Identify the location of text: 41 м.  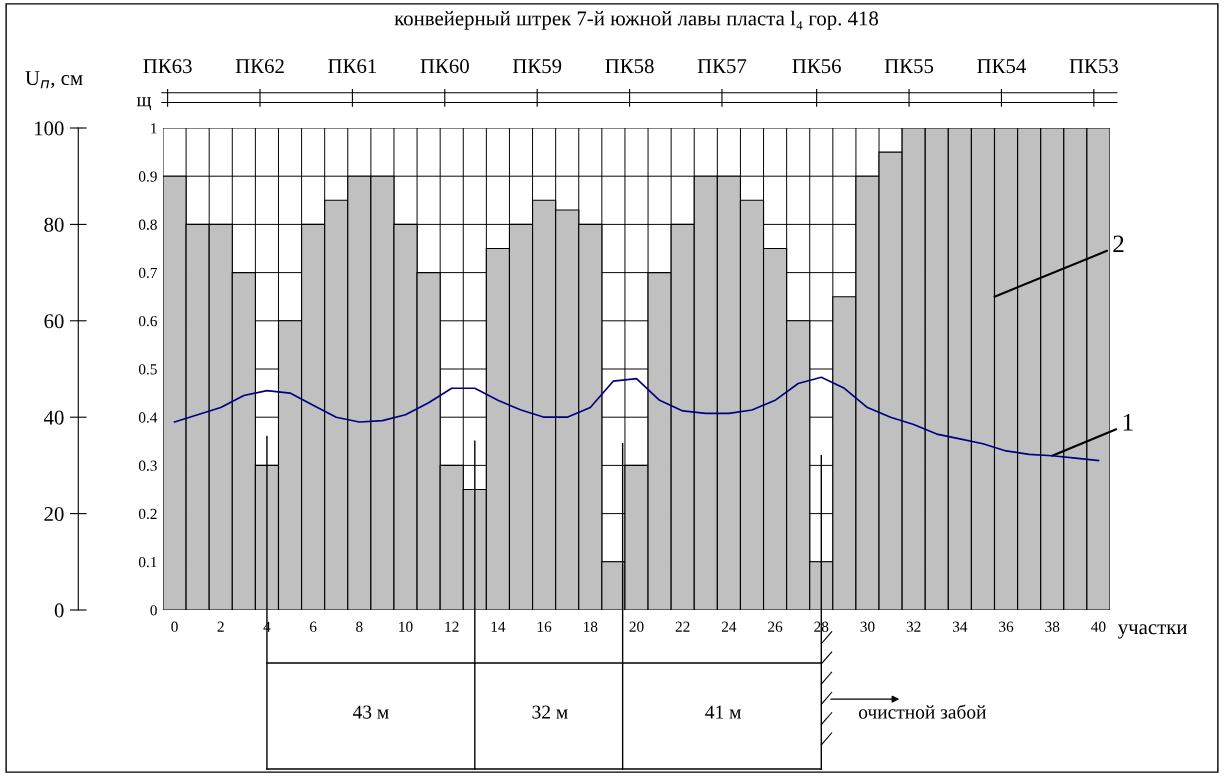
(723, 712).